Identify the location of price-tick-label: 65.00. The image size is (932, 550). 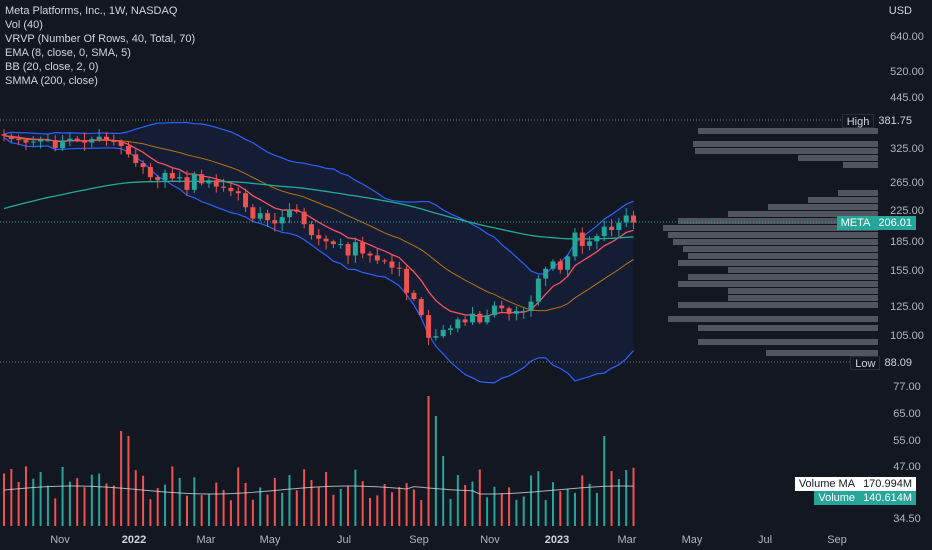
(907, 414).